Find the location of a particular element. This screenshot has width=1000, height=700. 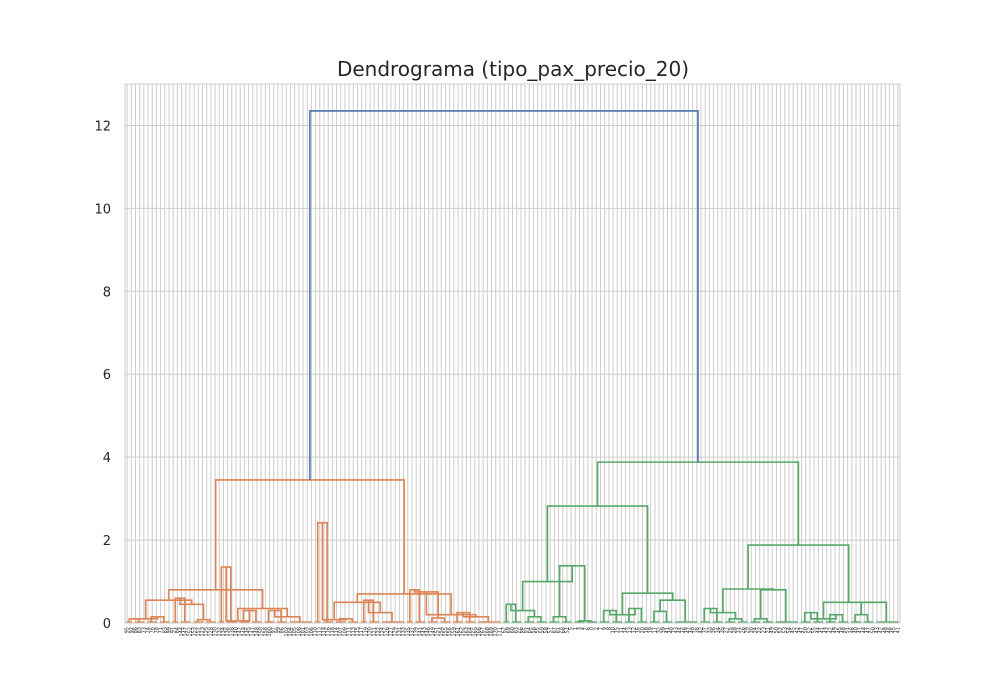

leaf-label: 54 is located at coordinates (789, 630).